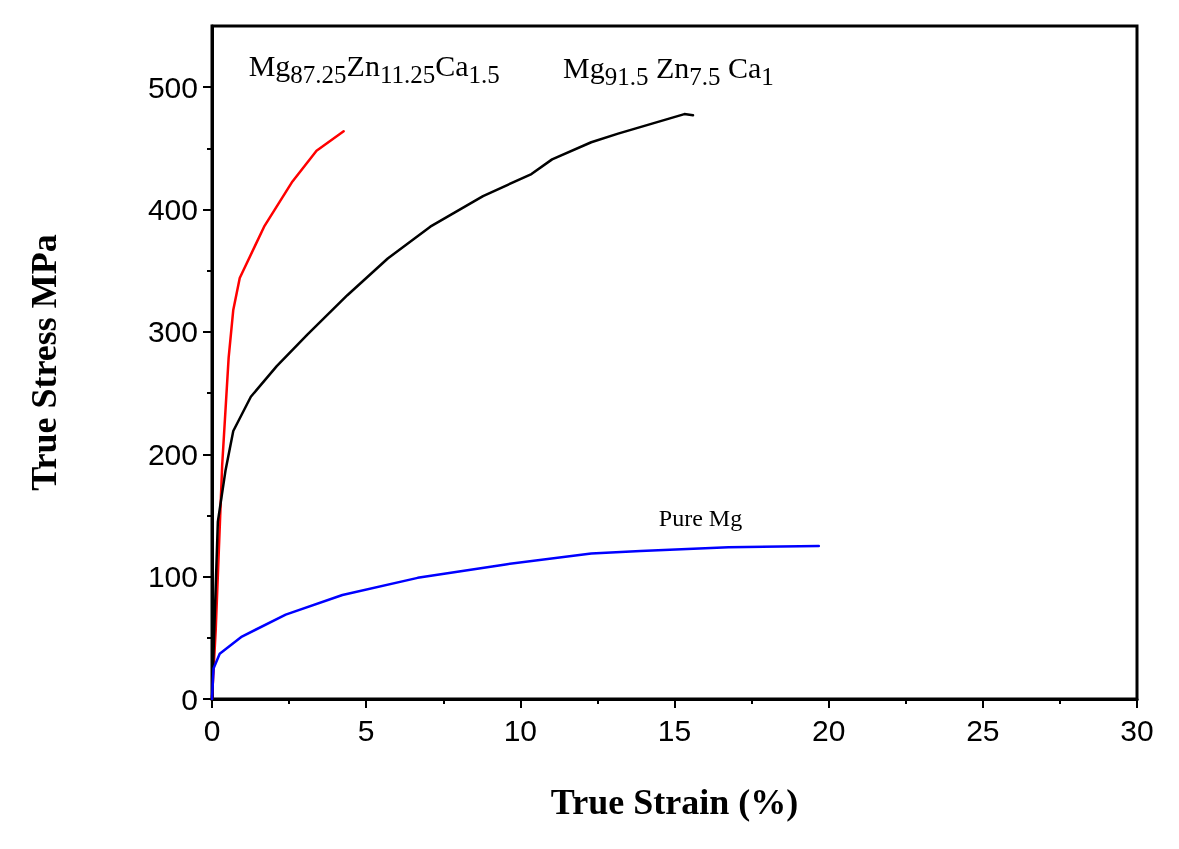 This screenshot has width=1179, height=849. Describe the element at coordinates (700, 518) in the screenshot. I see `series-label: Pure Mg` at that location.